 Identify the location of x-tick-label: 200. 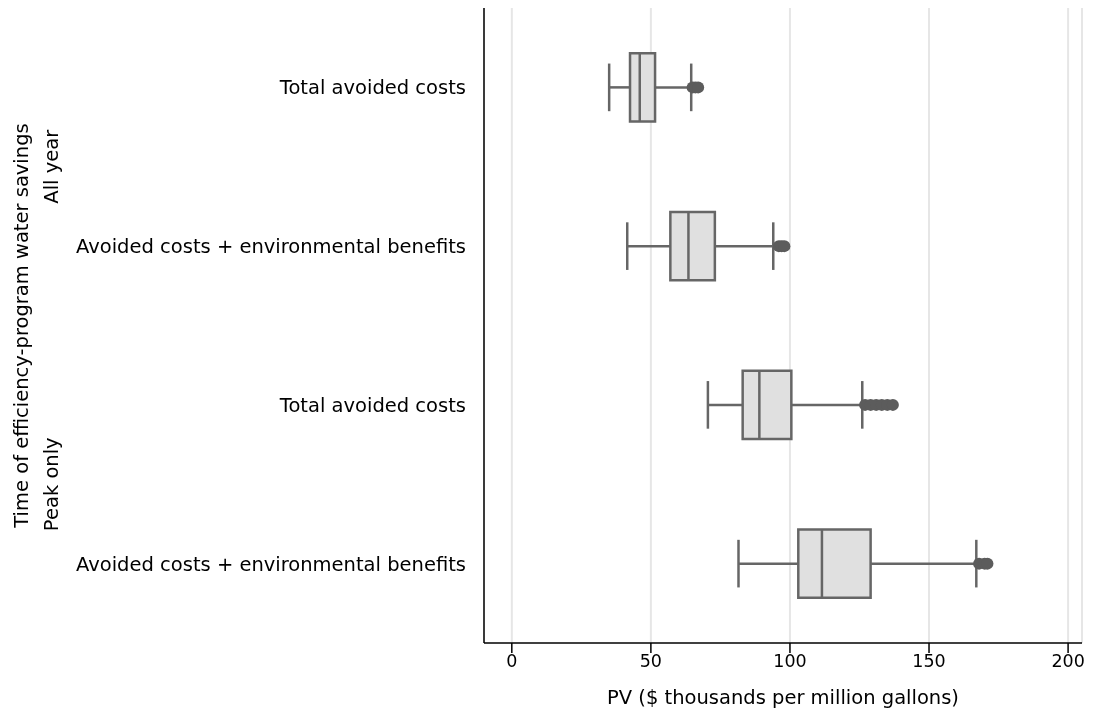
(1068, 661).